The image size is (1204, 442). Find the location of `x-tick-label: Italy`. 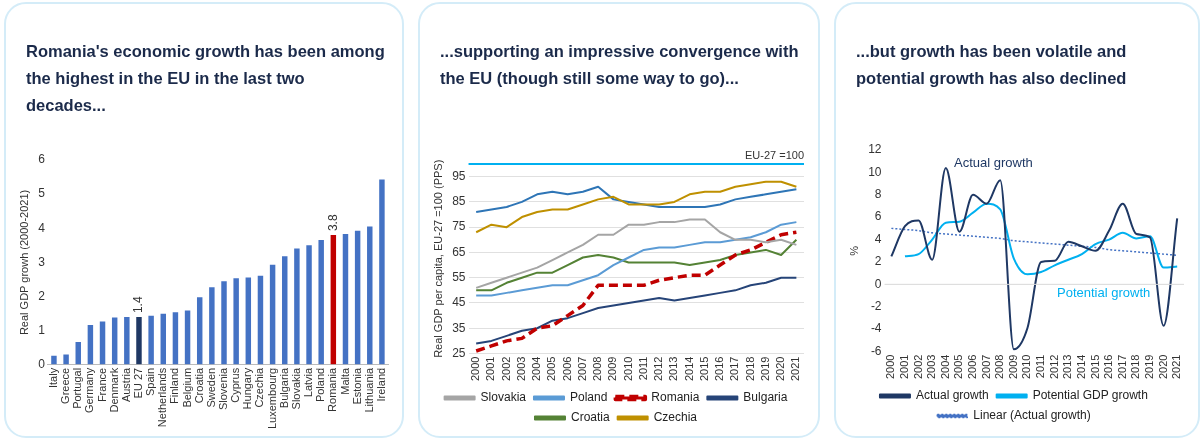

x-tick-label: Italy is located at coordinates (52, 378).